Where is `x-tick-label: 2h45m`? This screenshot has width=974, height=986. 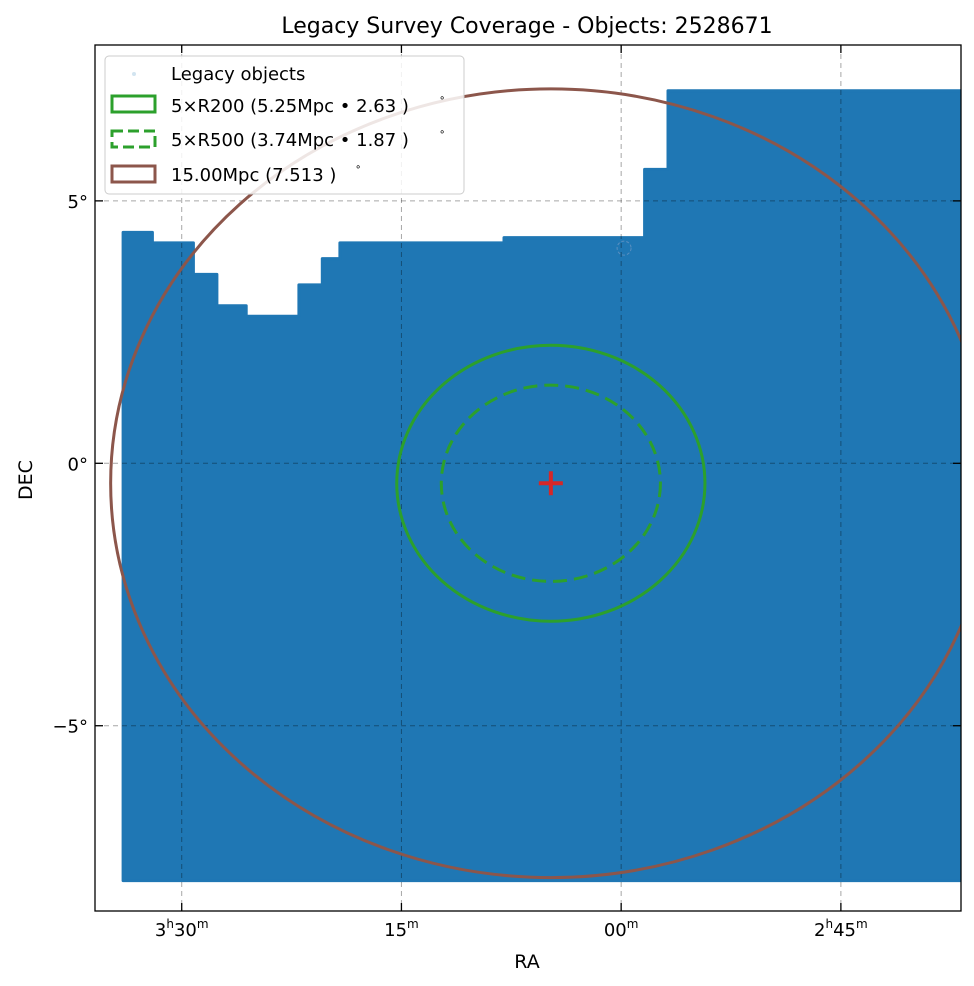
x-tick-label: 2h45m is located at coordinates (841, 929).